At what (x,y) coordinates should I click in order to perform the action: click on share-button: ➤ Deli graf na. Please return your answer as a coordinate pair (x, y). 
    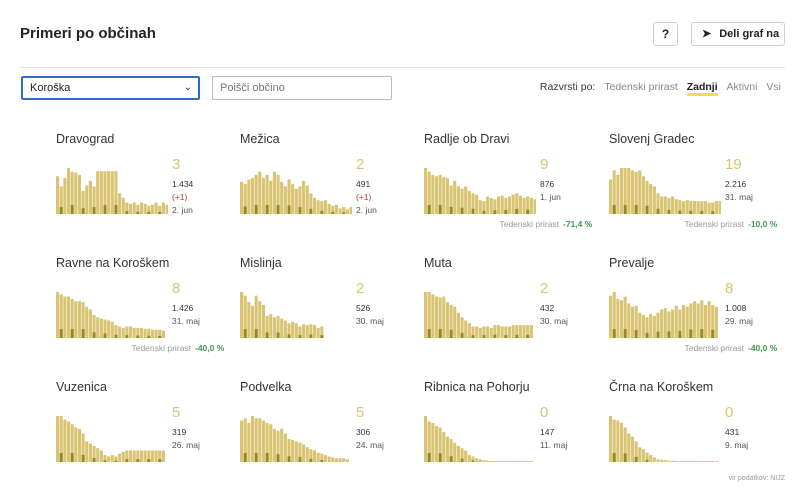
    Looking at the image, I should click on (738, 34).